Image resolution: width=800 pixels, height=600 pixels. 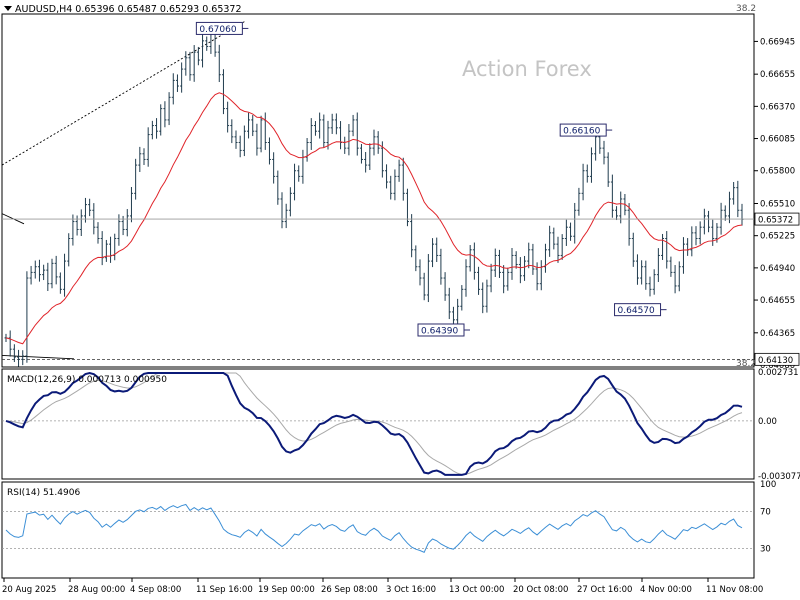 I want to click on rsi-tick-label: 100, so click(x=768, y=485).